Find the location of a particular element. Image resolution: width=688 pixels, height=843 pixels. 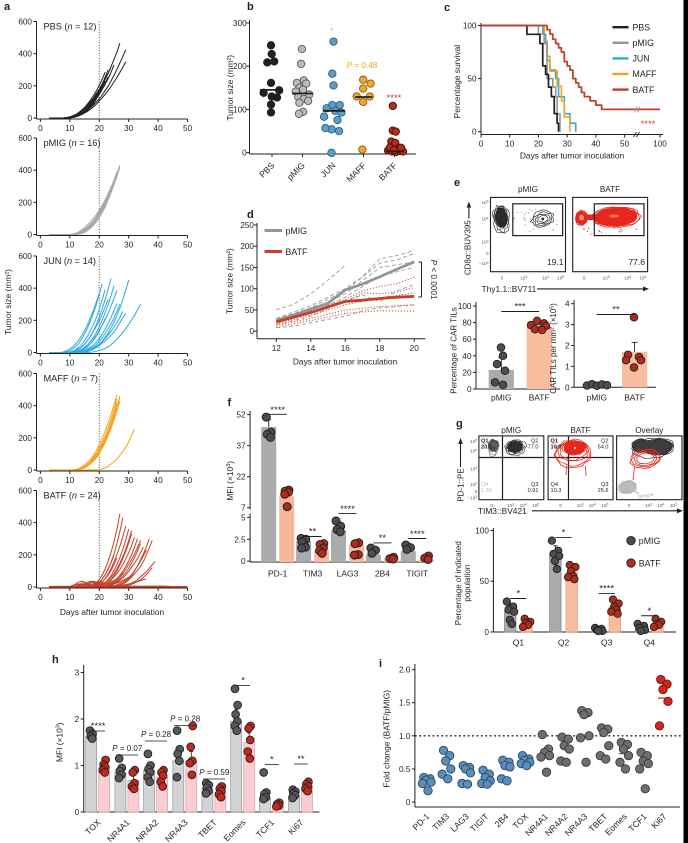

svg-text: 150 is located at coordinates (247, 267).